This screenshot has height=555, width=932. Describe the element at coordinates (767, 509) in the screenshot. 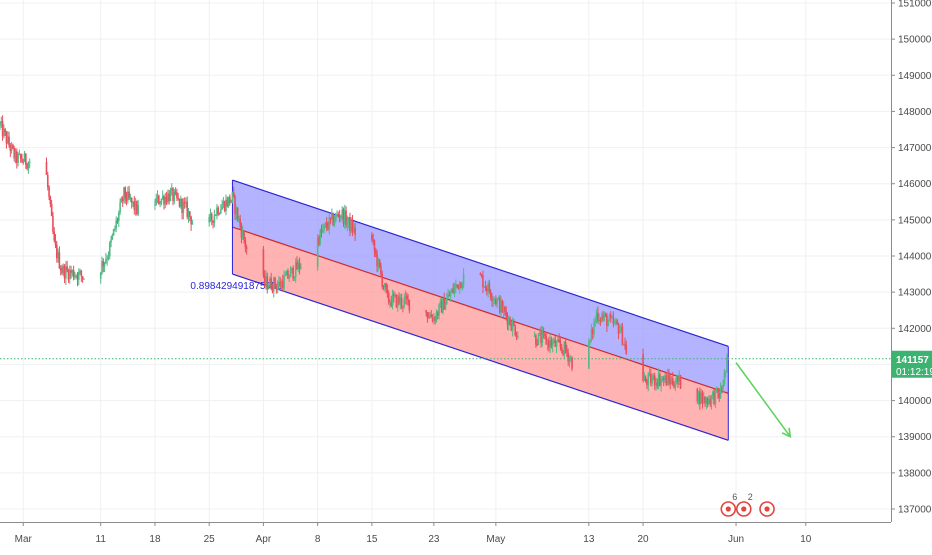

I see `event-marker-dot` at that location.